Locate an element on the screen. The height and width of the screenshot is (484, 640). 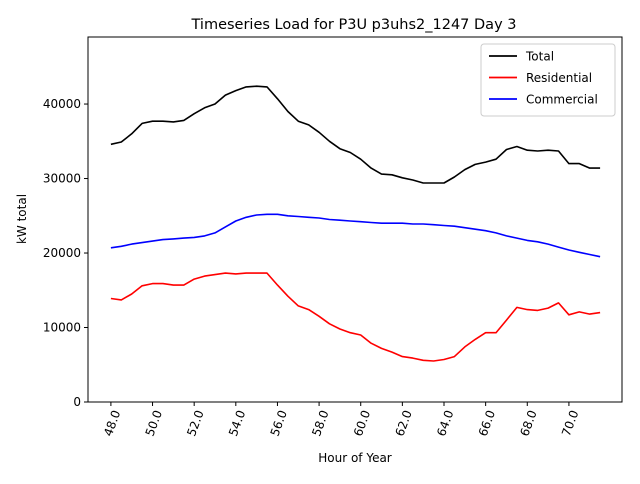
y-tick-label: 30000 is located at coordinates (62, 179).